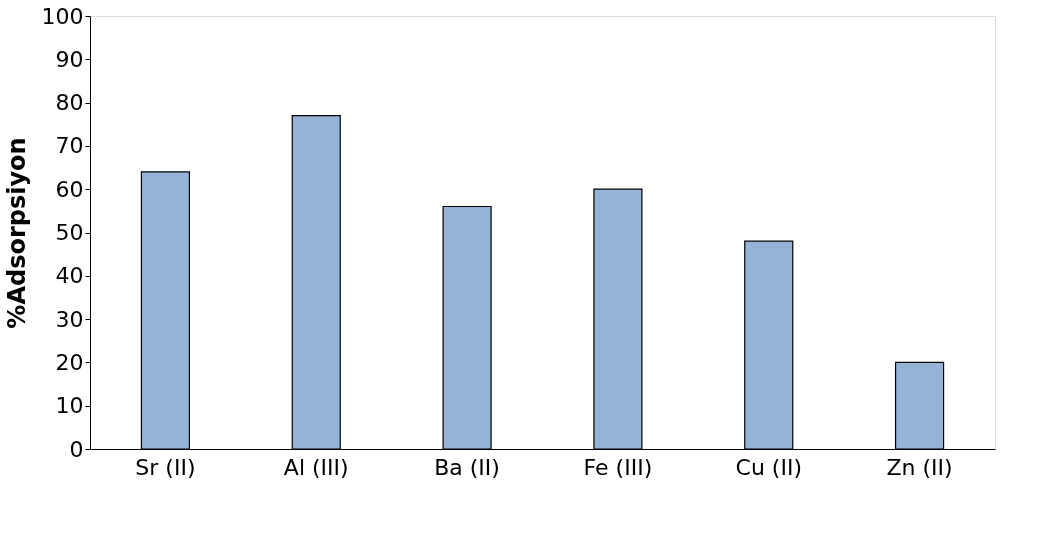 This screenshot has height=536, width=1059. I want to click on y-tick-label: 90, so click(69, 59).